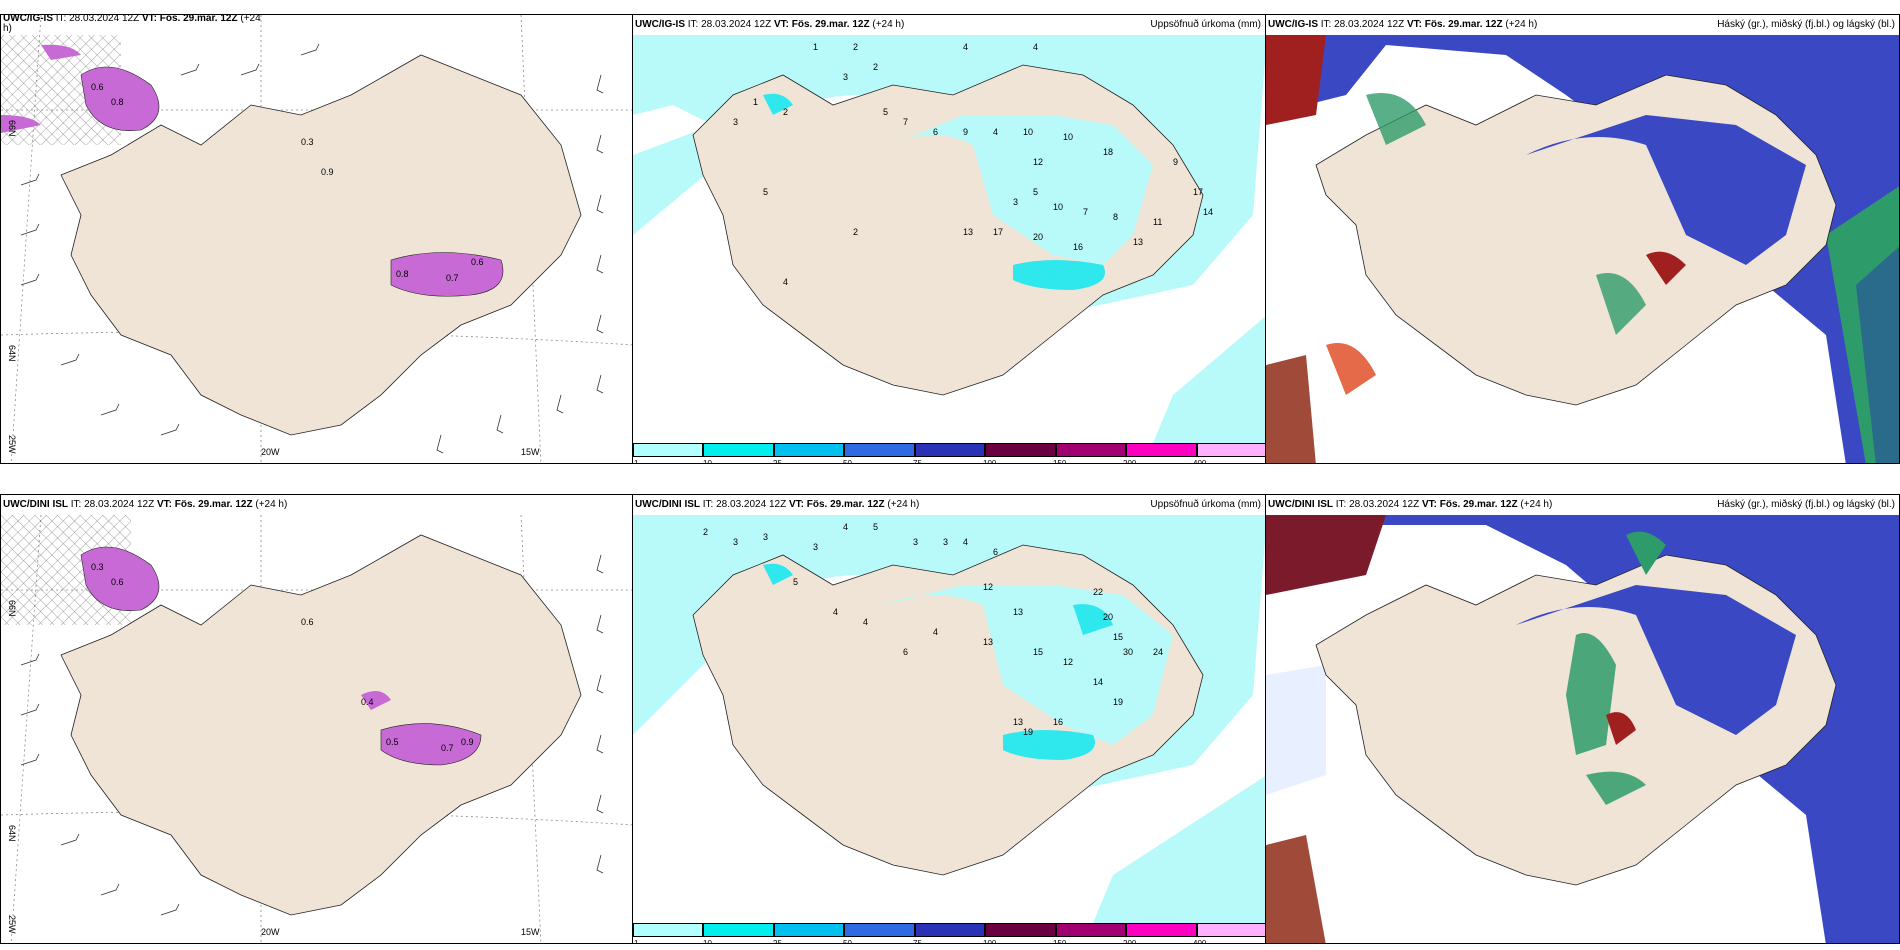 The height and width of the screenshot is (950, 1900). What do you see at coordinates (307, 142) in the screenshot?
I see `snow-label: 0.3` at bounding box center [307, 142].